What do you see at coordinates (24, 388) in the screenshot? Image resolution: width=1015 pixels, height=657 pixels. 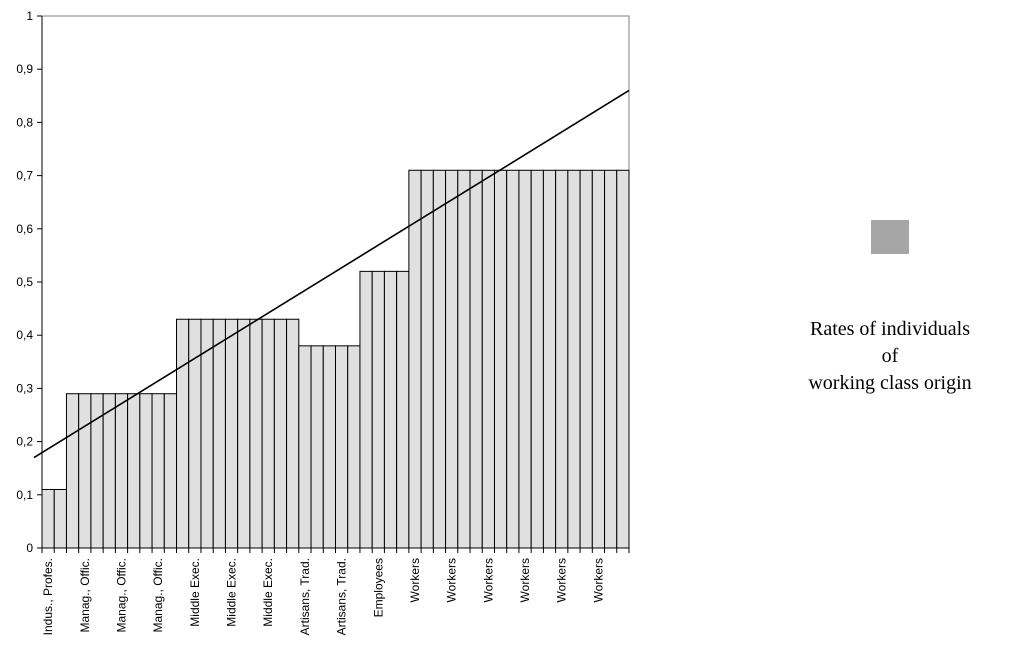 I see `y-tick-label: 0,3` at bounding box center [24, 388].